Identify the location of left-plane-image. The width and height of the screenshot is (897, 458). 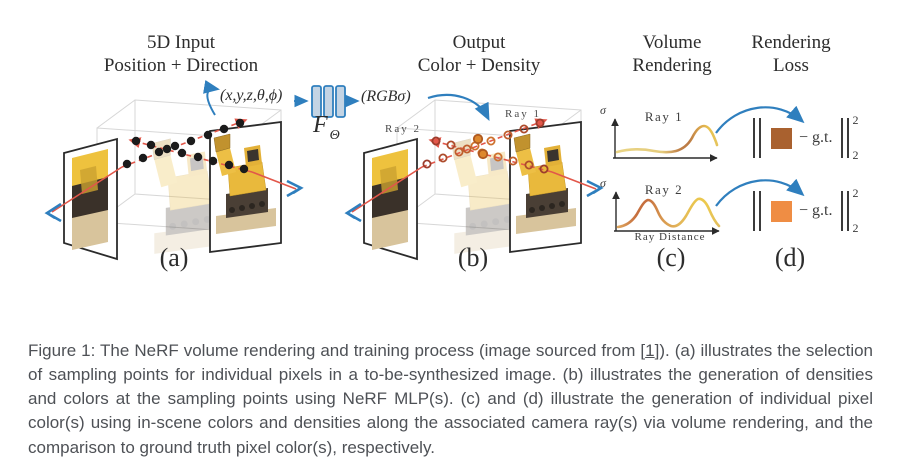
(90, 199).